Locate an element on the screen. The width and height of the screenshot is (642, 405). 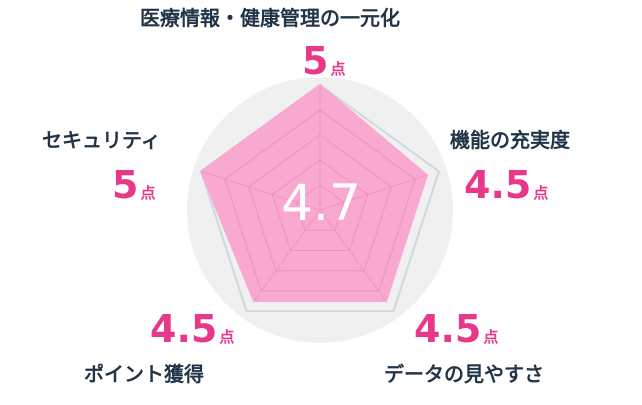
average-score: 4.7 is located at coordinates (321, 203).